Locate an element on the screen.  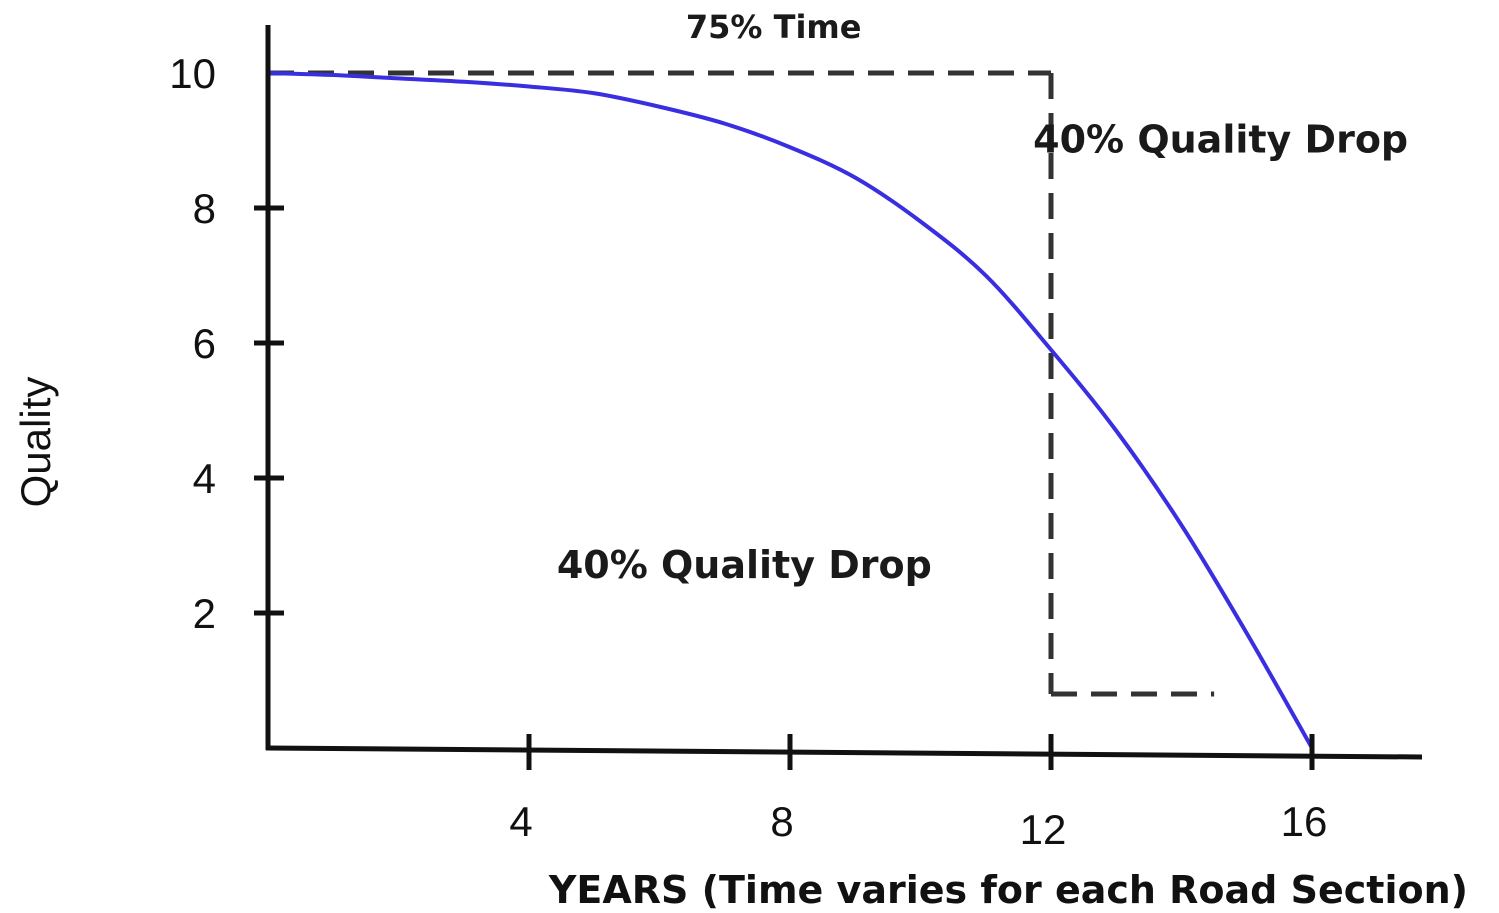
y-axis-label: Quality is located at coordinates (35, 442).